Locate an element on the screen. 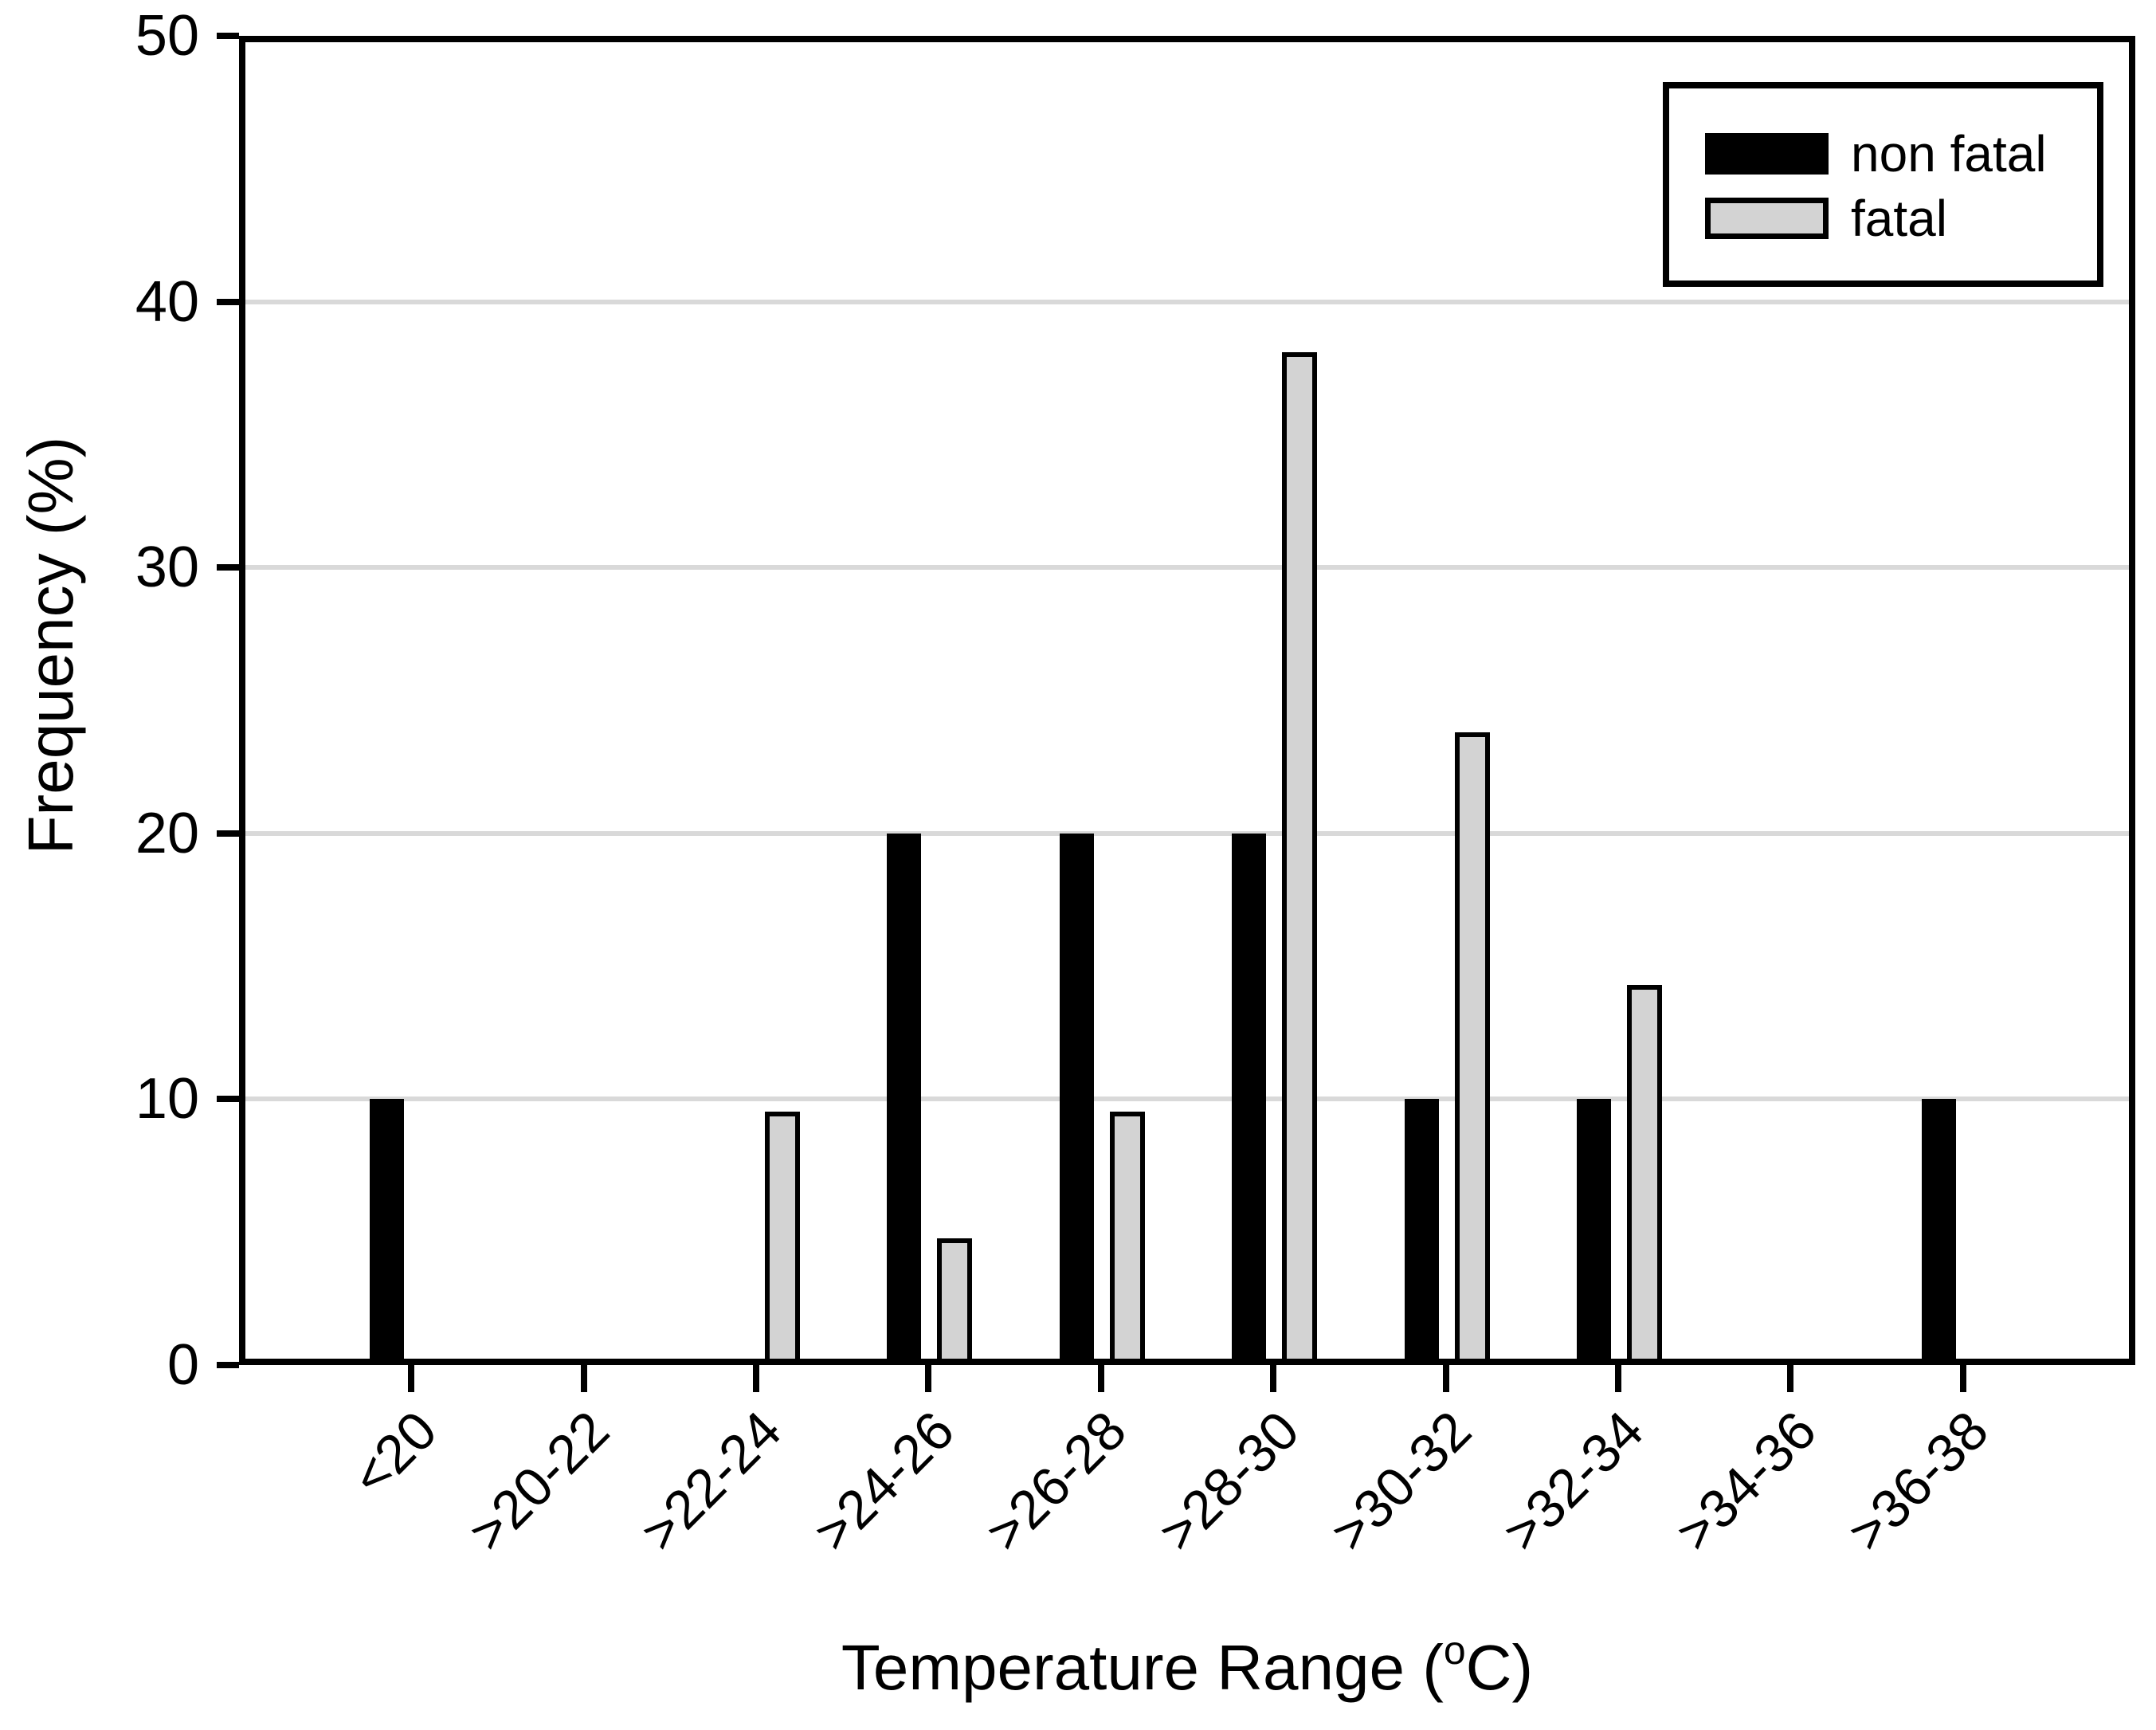 The height and width of the screenshot is (1730, 2156). y-tick-label-10: 10 is located at coordinates (167, 1099).